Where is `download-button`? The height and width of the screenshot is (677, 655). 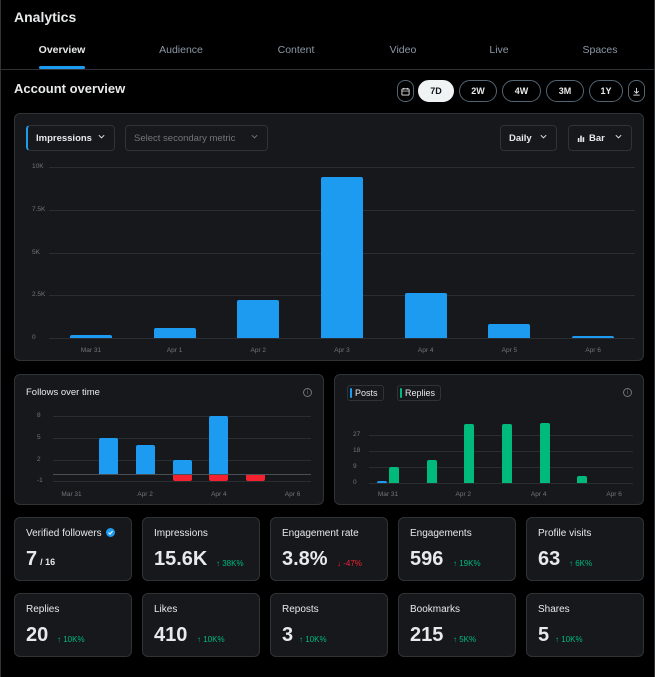 download-button is located at coordinates (636, 91).